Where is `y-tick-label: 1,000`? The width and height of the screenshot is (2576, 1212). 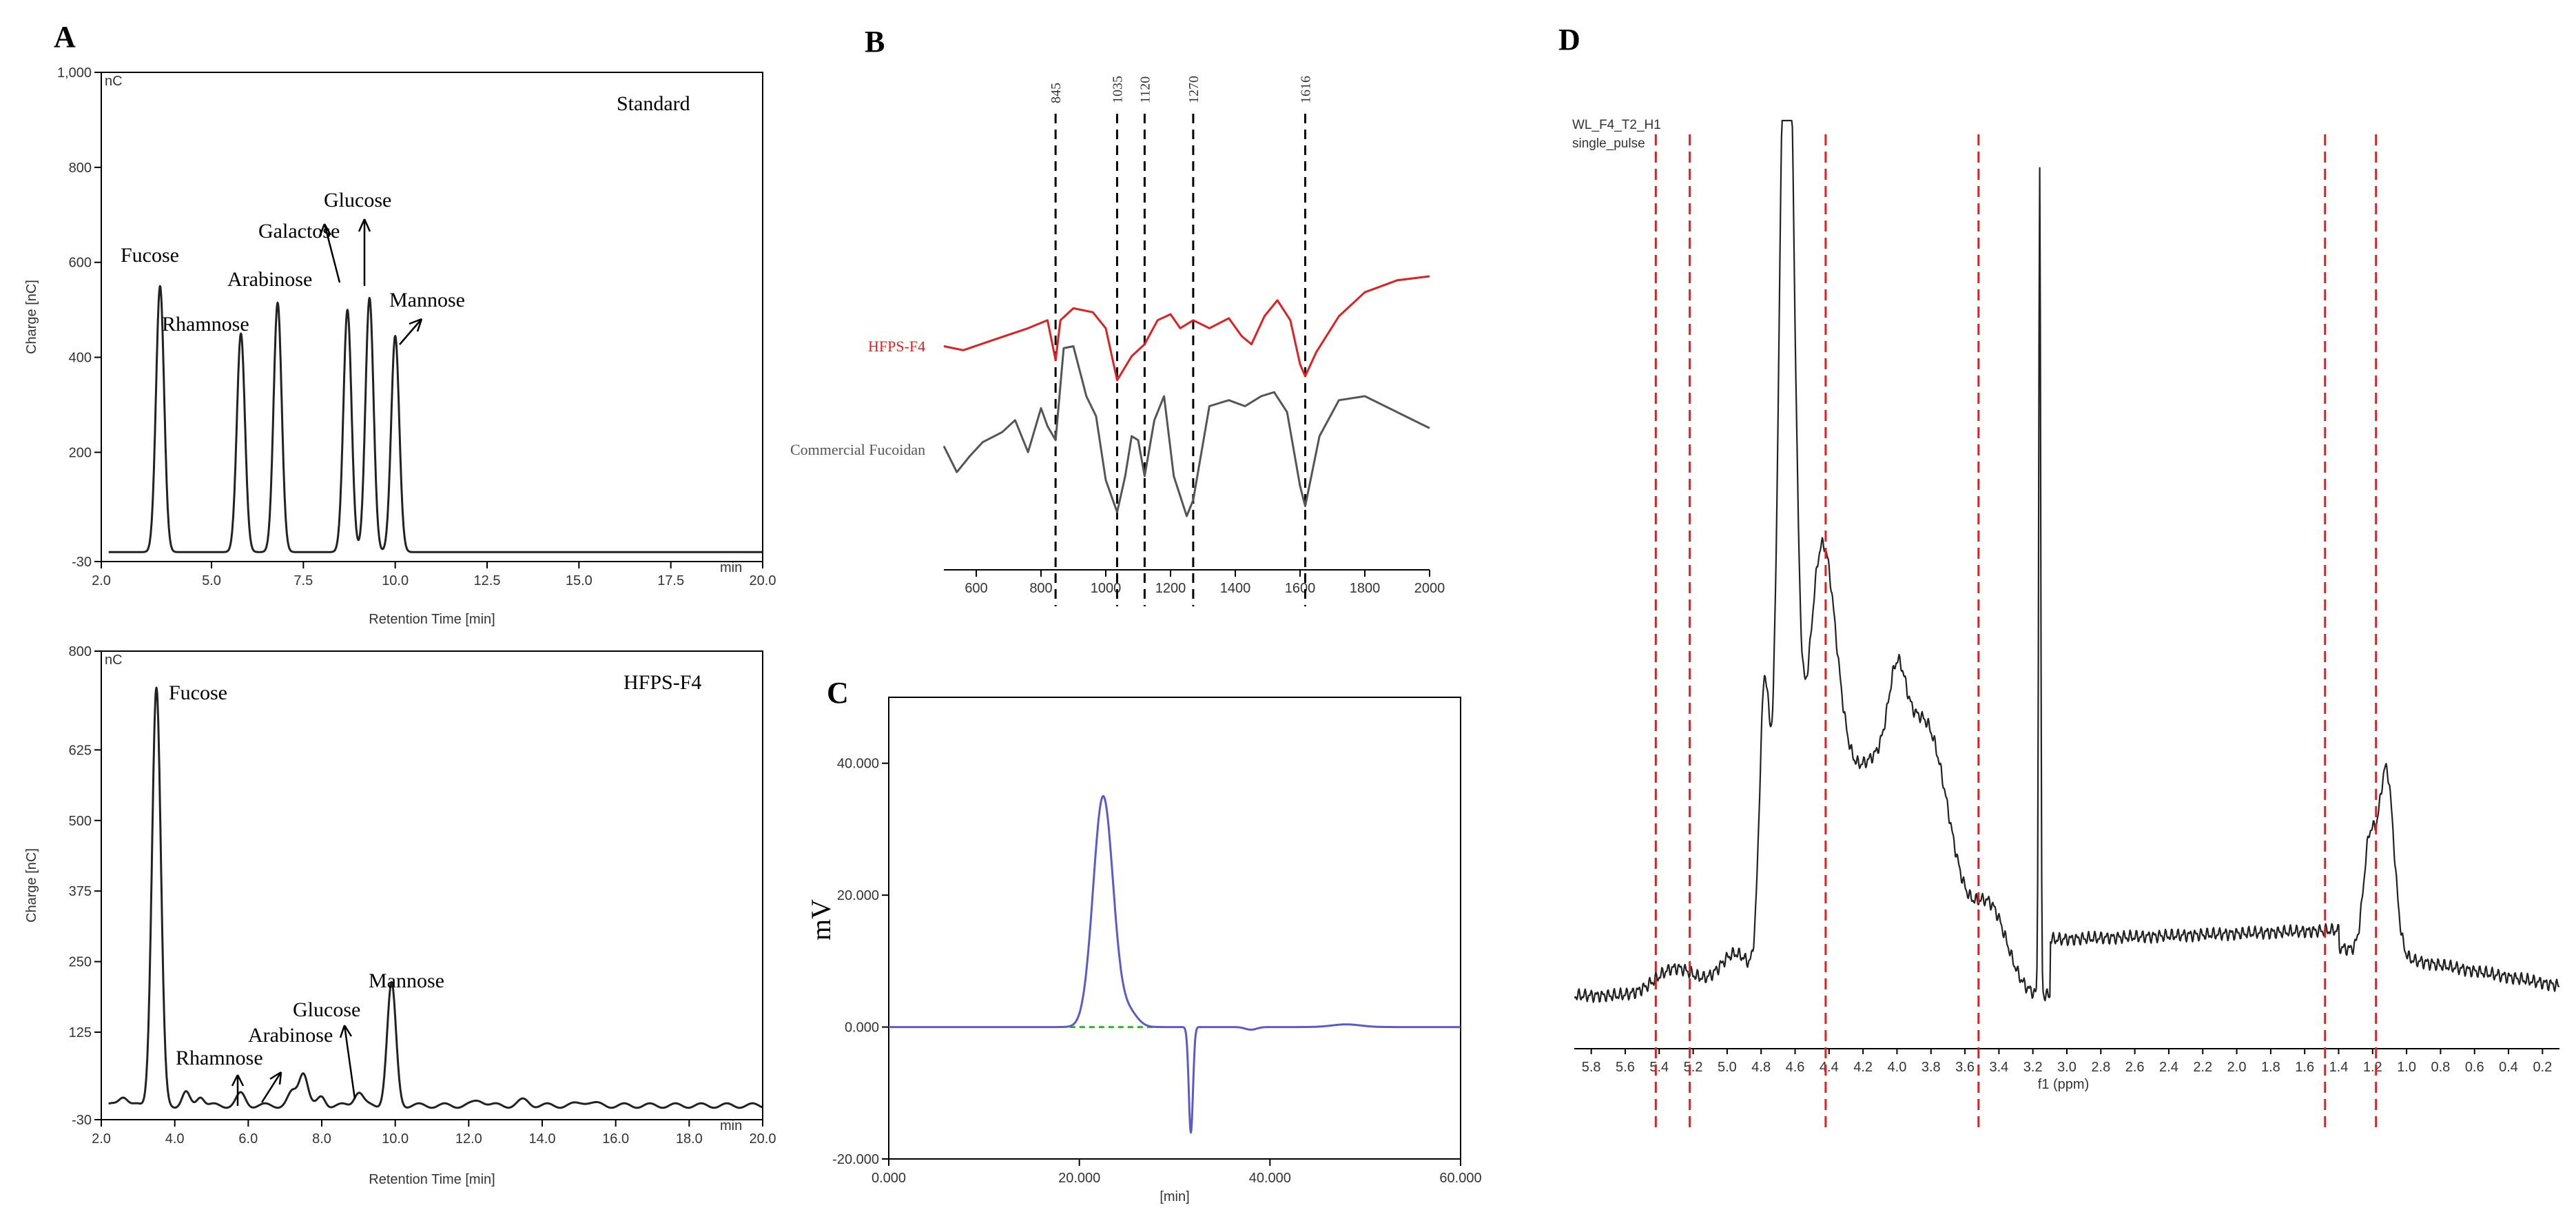 y-tick-label: 1,000 is located at coordinates (74, 73).